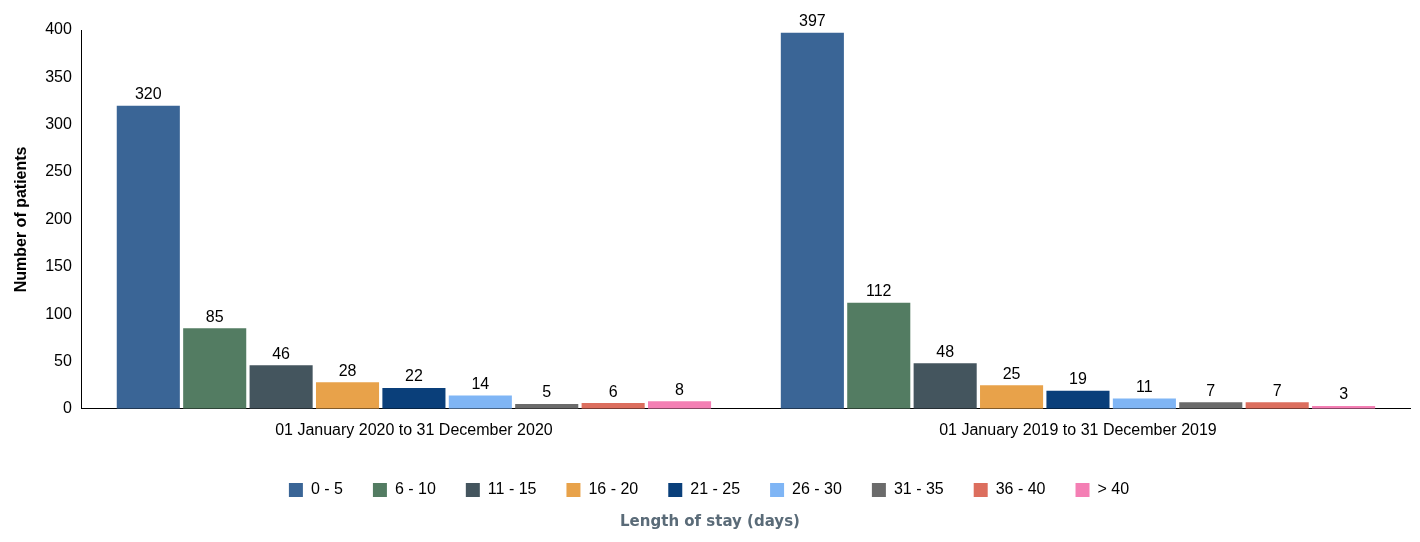 The height and width of the screenshot is (542, 1420). Describe the element at coordinates (281, 353) in the screenshot. I see `data-label: 46` at that location.